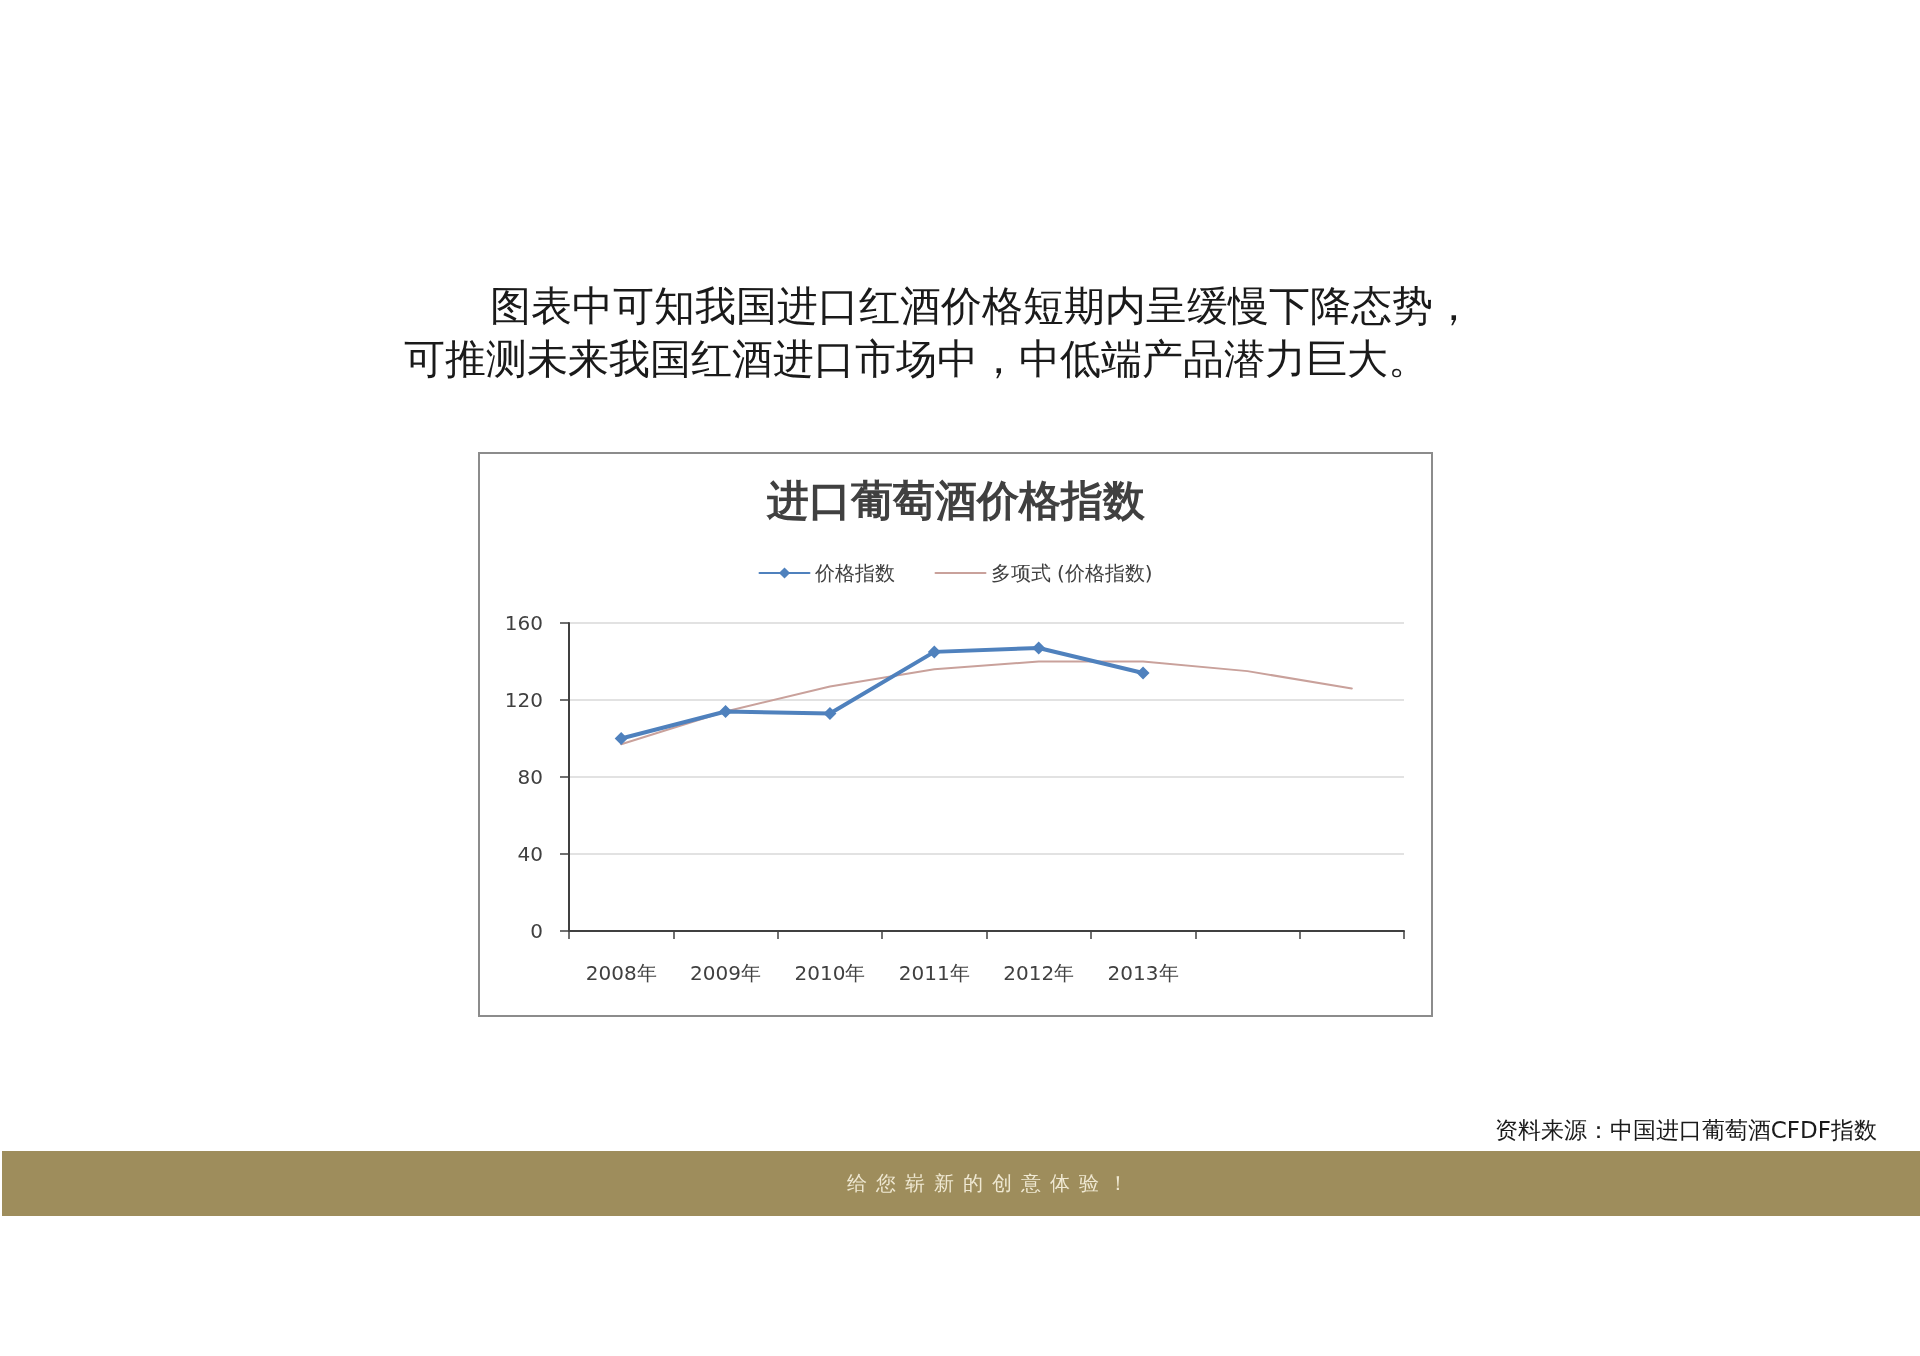 This screenshot has height=1356, width=1920. Describe the element at coordinates (523, 623) in the screenshot. I see `y-tick-label: 160` at that location.